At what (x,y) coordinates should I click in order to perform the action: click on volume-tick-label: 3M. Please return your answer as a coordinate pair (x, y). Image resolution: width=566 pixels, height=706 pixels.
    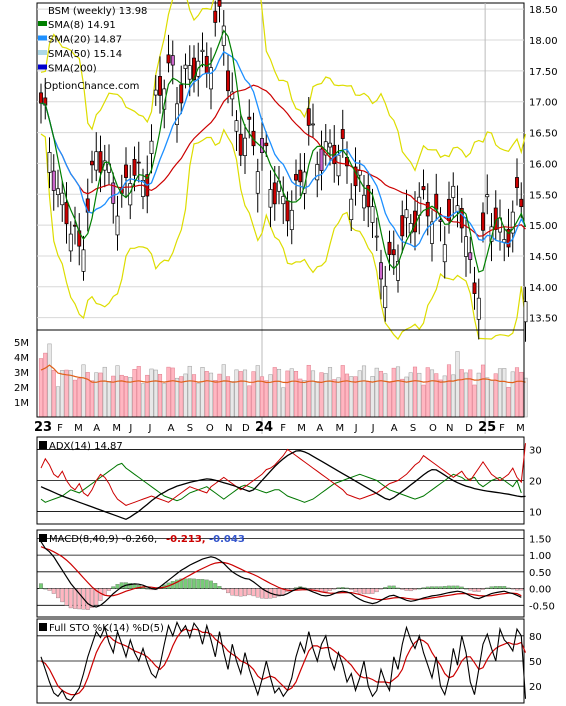
    Looking at the image, I should click on (21, 373).